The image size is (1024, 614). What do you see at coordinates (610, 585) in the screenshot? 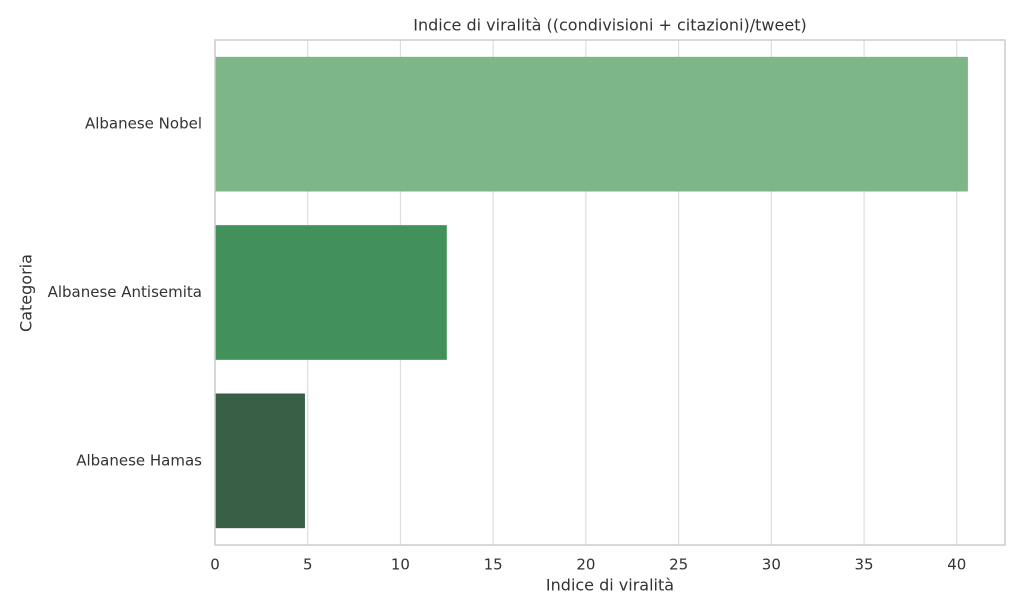
I see `x-axis-label: Indice di viralità` at bounding box center [610, 585].